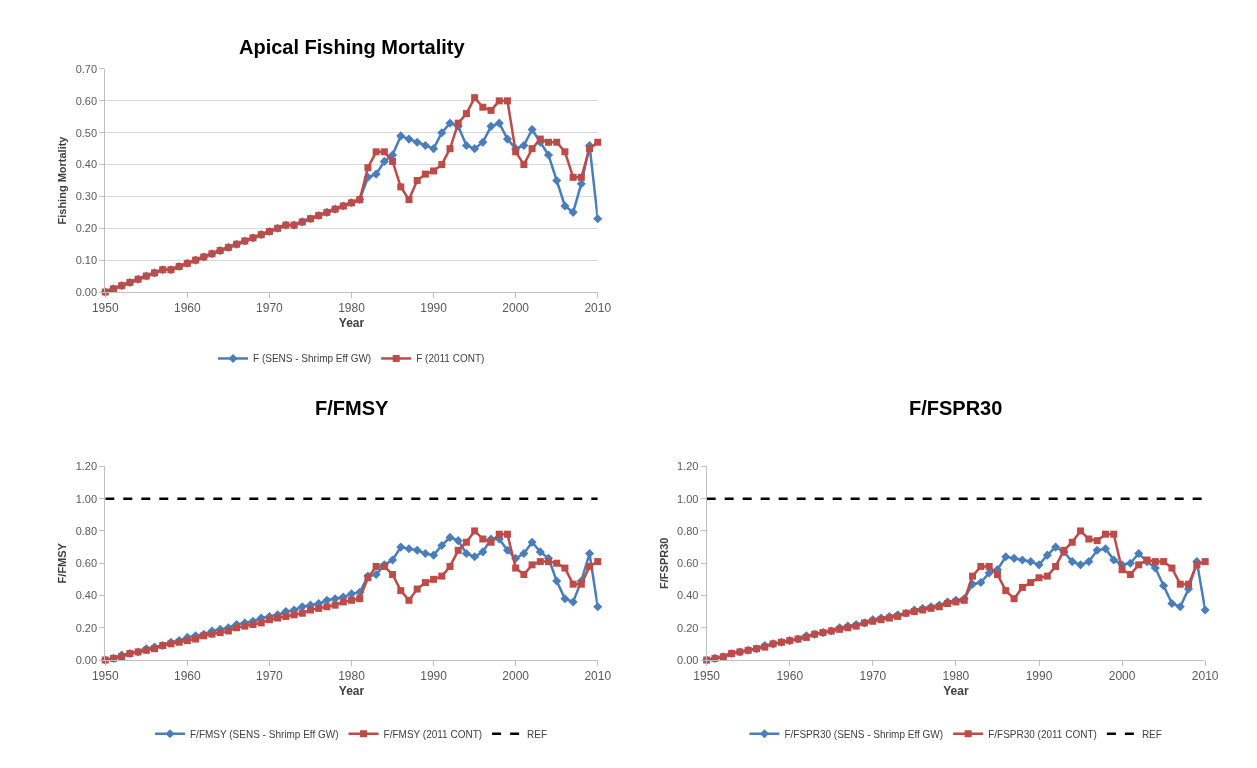 This screenshot has height=768, width=1257. Describe the element at coordinates (62, 563) in the screenshot. I see `y-axis-title: F/FMSY` at that location.